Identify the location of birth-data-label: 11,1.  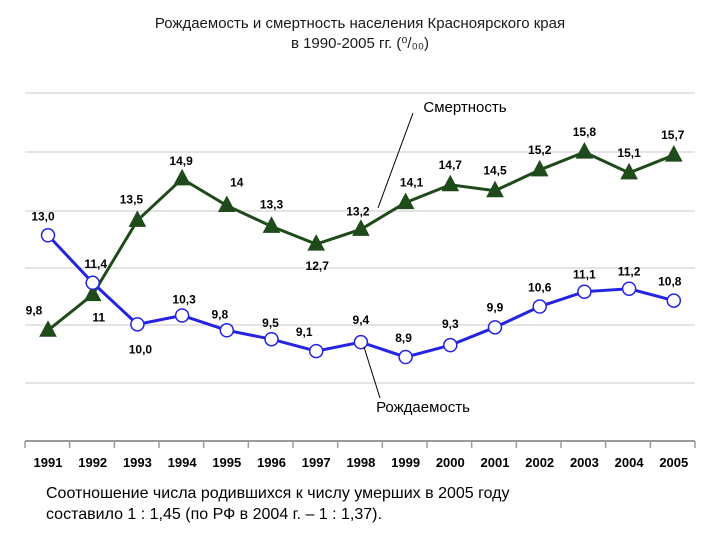
(584, 275).